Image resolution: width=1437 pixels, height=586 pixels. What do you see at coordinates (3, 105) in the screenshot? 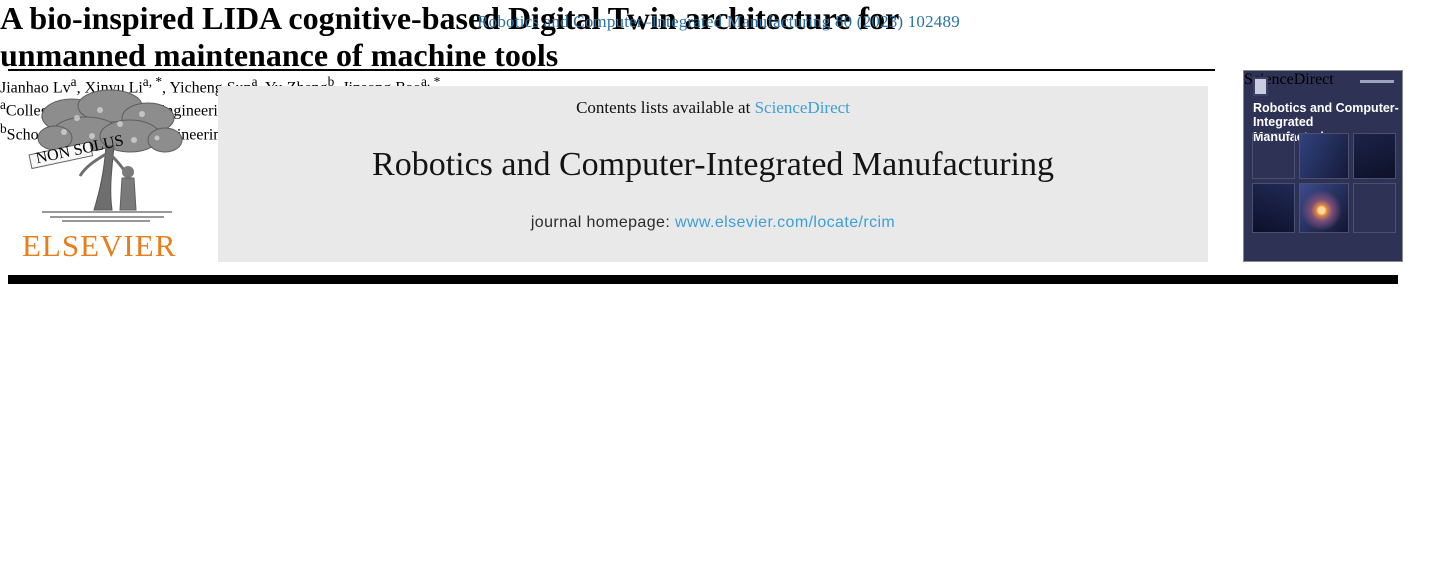
I see `affiliation-marker: a` at bounding box center [3, 105].